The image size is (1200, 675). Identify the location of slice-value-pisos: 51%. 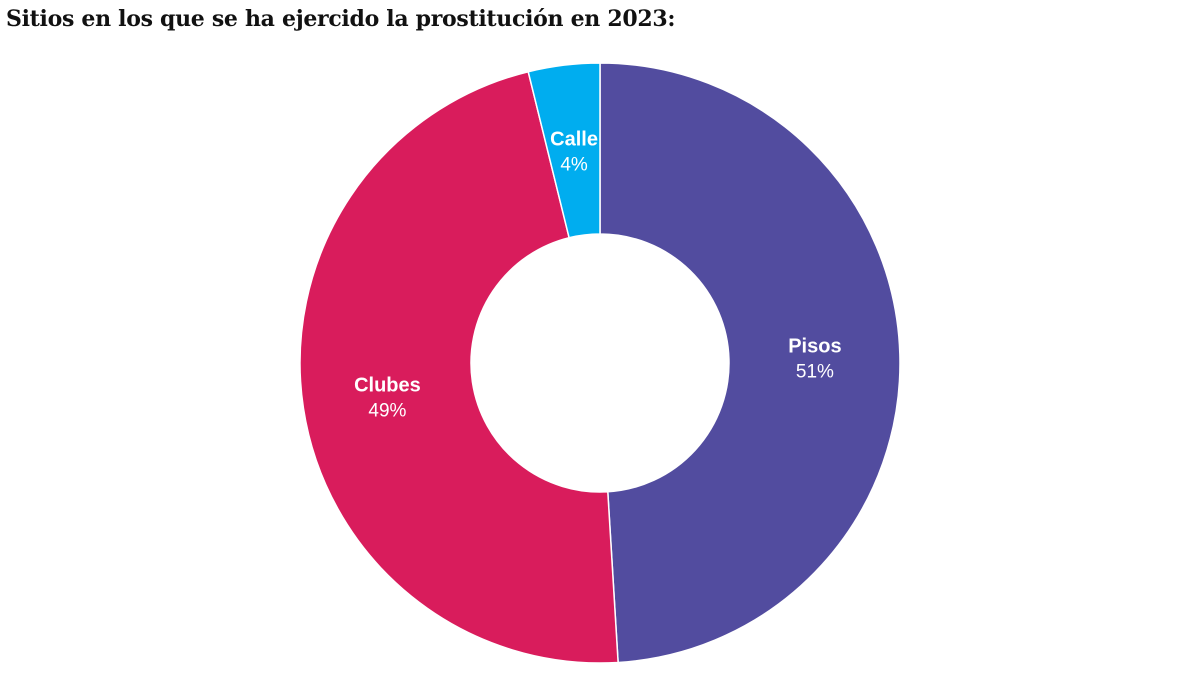
(815, 372).